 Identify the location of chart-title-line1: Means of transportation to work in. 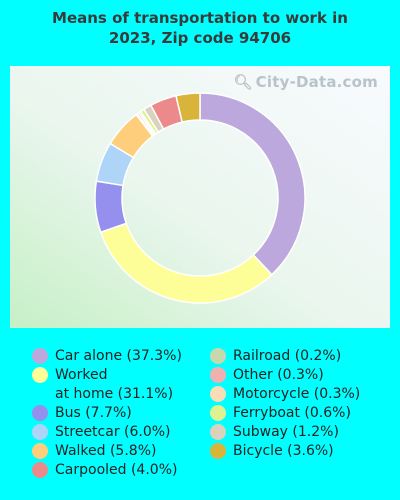
(200, 18).